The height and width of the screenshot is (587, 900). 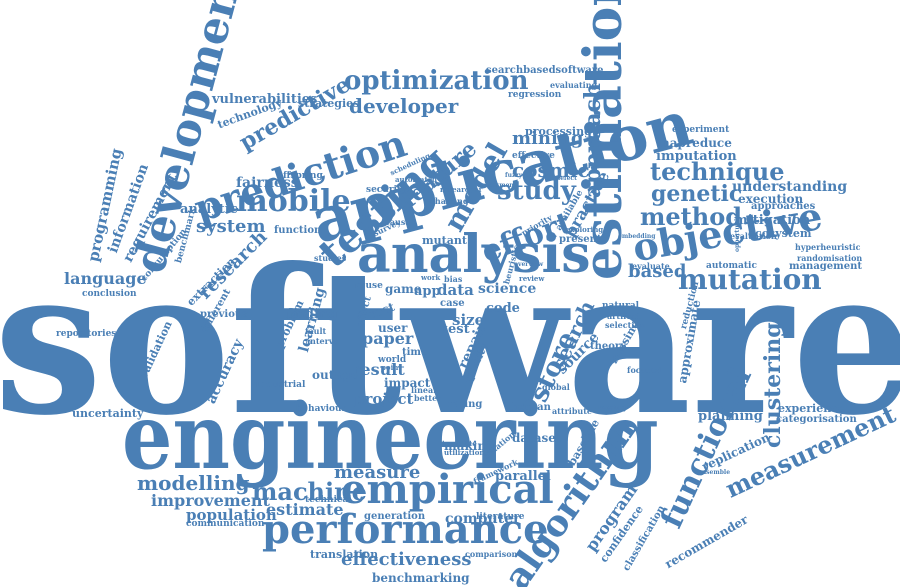 What do you see at coordinates (574, 85) in the screenshot?
I see `word-evaluating: evaluating` at bounding box center [574, 85].